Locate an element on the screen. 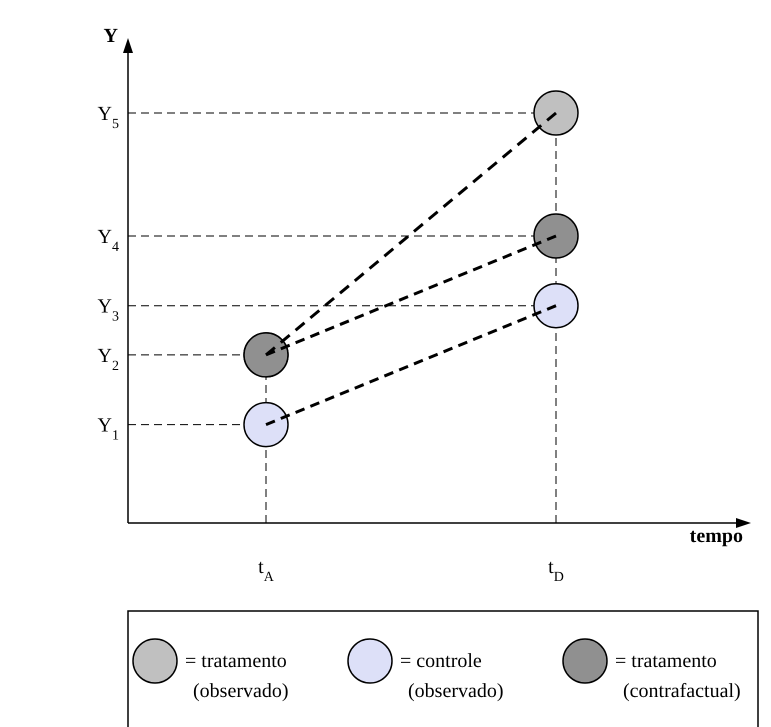 Image resolution: width=771 pixels, height=727 pixels. ref-line-label: Y$_{2}$ is located at coordinates (108, 359).